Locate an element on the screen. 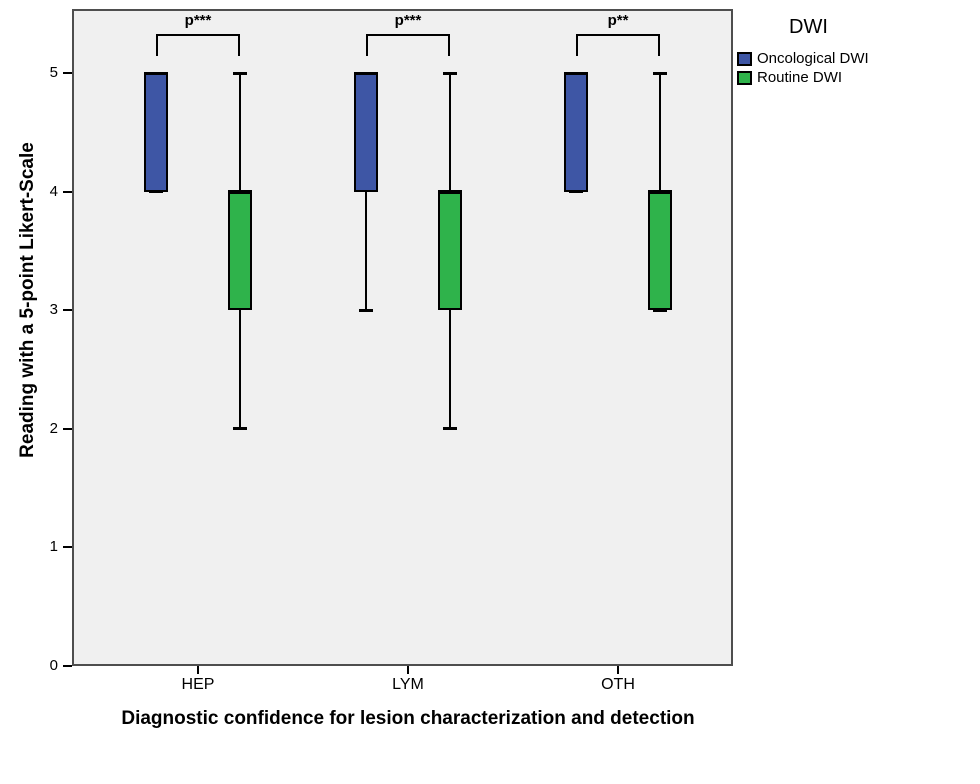 This screenshot has width=980, height=784. routine-dwi-swatch is located at coordinates (744, 77).